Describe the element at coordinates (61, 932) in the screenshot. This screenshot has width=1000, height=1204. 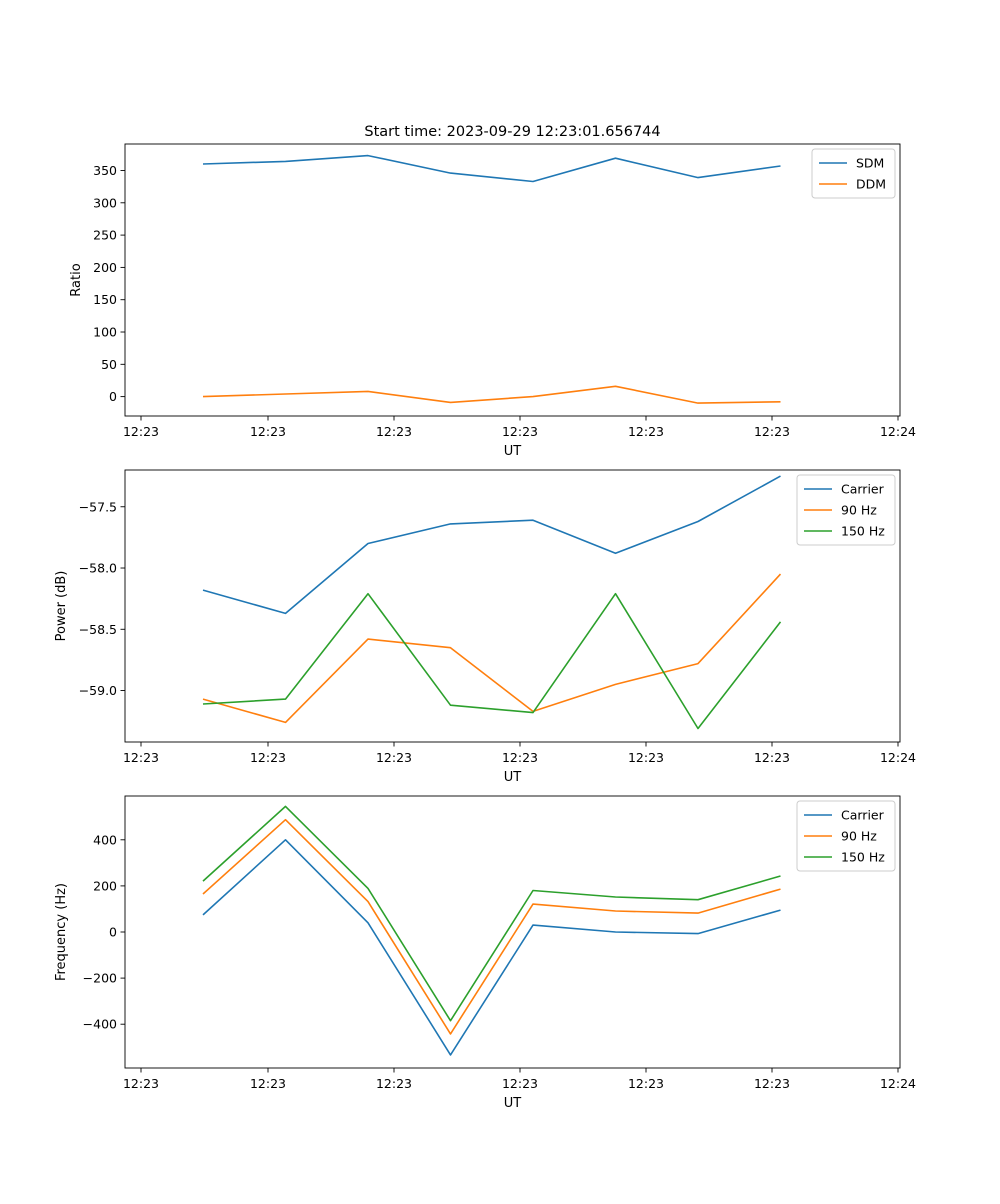
I see `y-axis-label: Frequency (Hz)` at that location.